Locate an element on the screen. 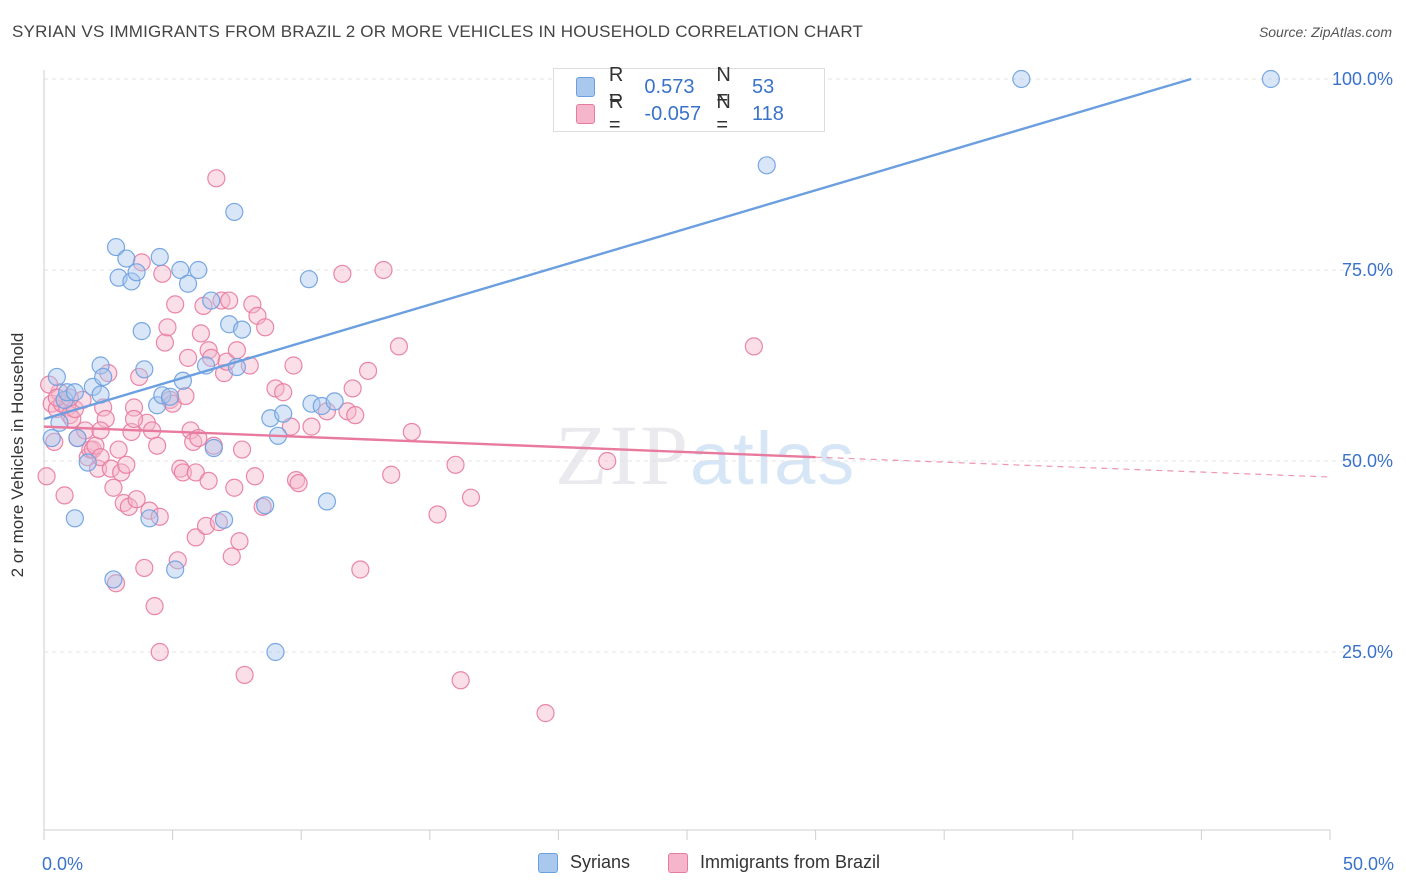 The width and height of the screenshot is (1406, 892). legend-n-value: 53 is located at coordinates (763, 86).